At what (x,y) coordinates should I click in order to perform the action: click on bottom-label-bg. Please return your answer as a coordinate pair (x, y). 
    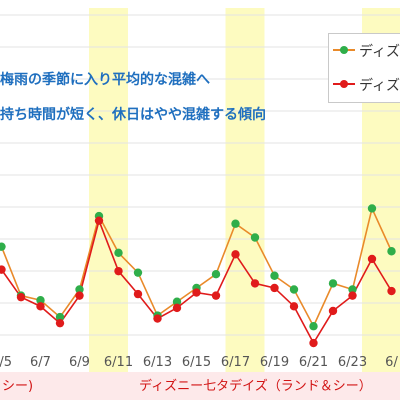
    Looking at the image, I should click on (200, 386).